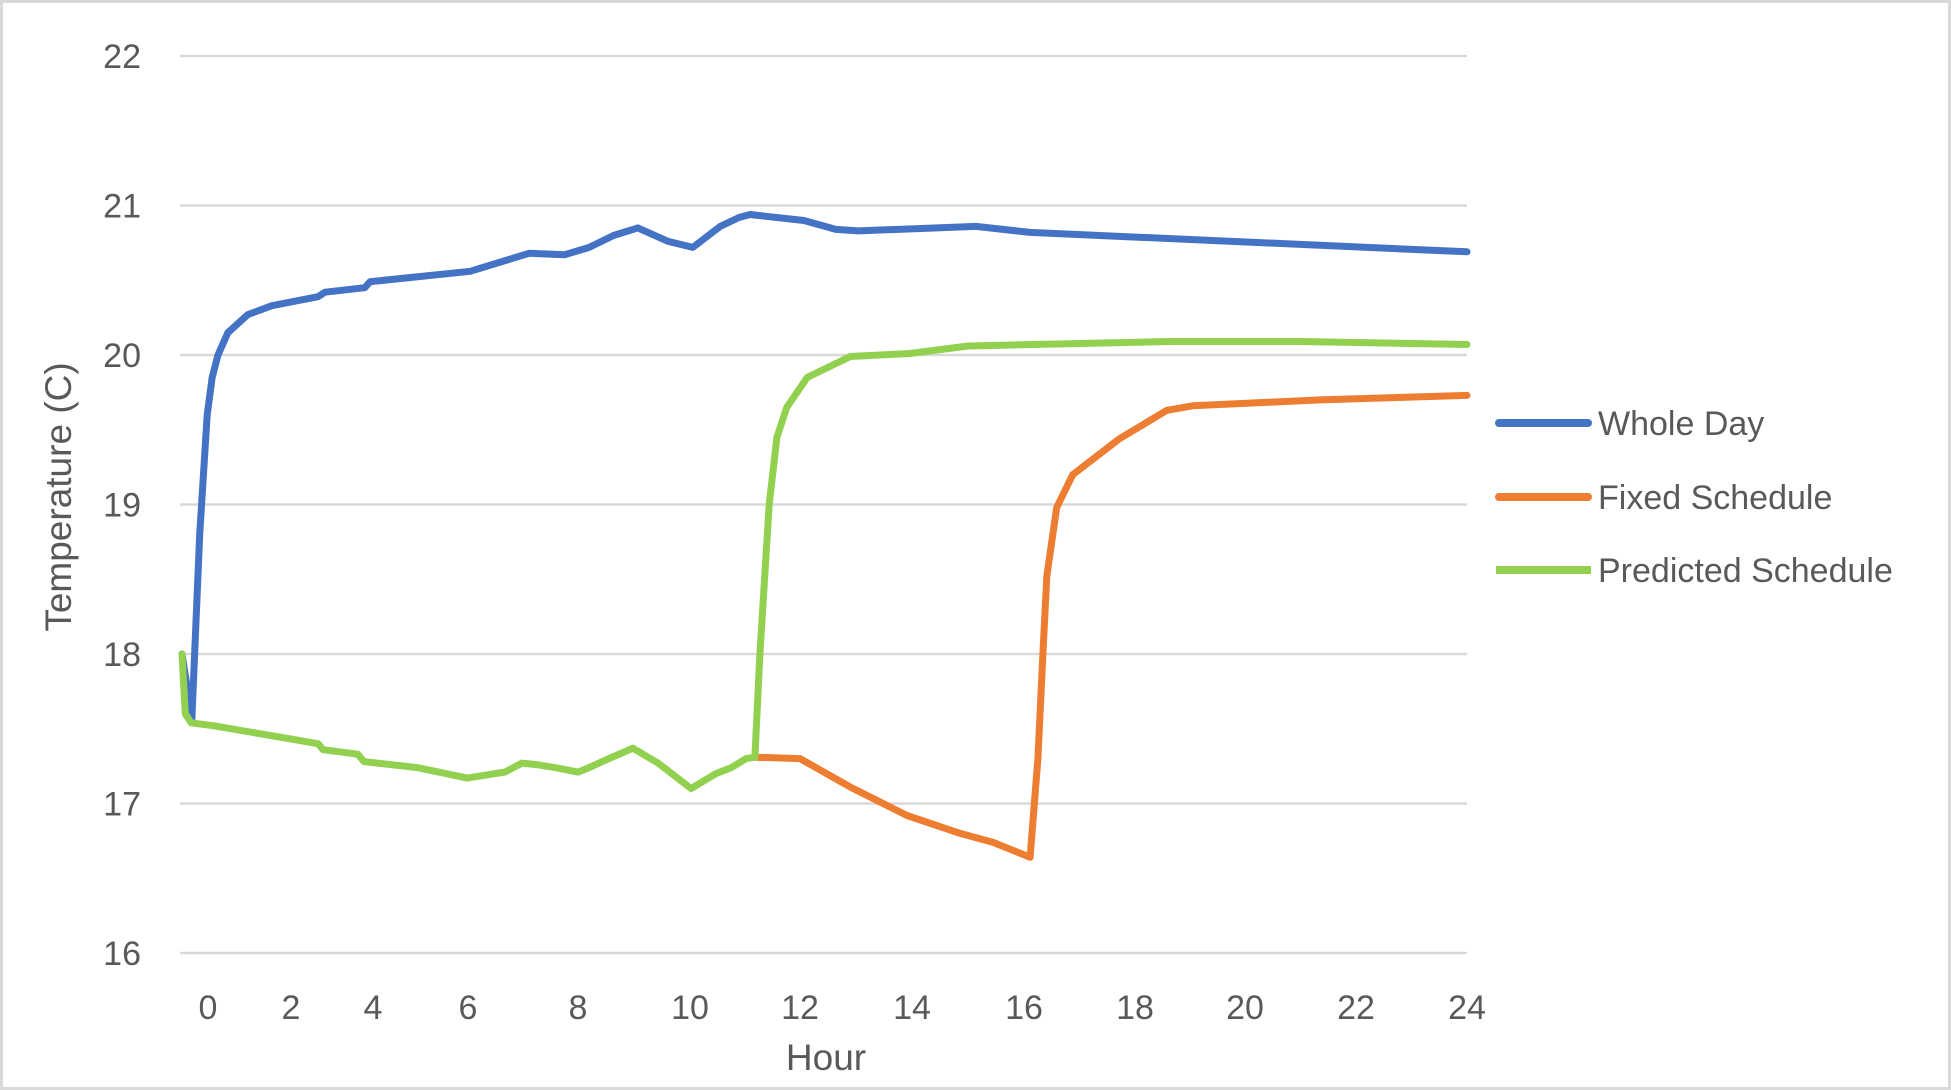 Image resolution: width=1951 pixels, height=1090 pixels. What do you see at coordinates (1467, 1008) in the screenshot?
I see `x-tick-label: 24` at bounding box center [1467, 1008].